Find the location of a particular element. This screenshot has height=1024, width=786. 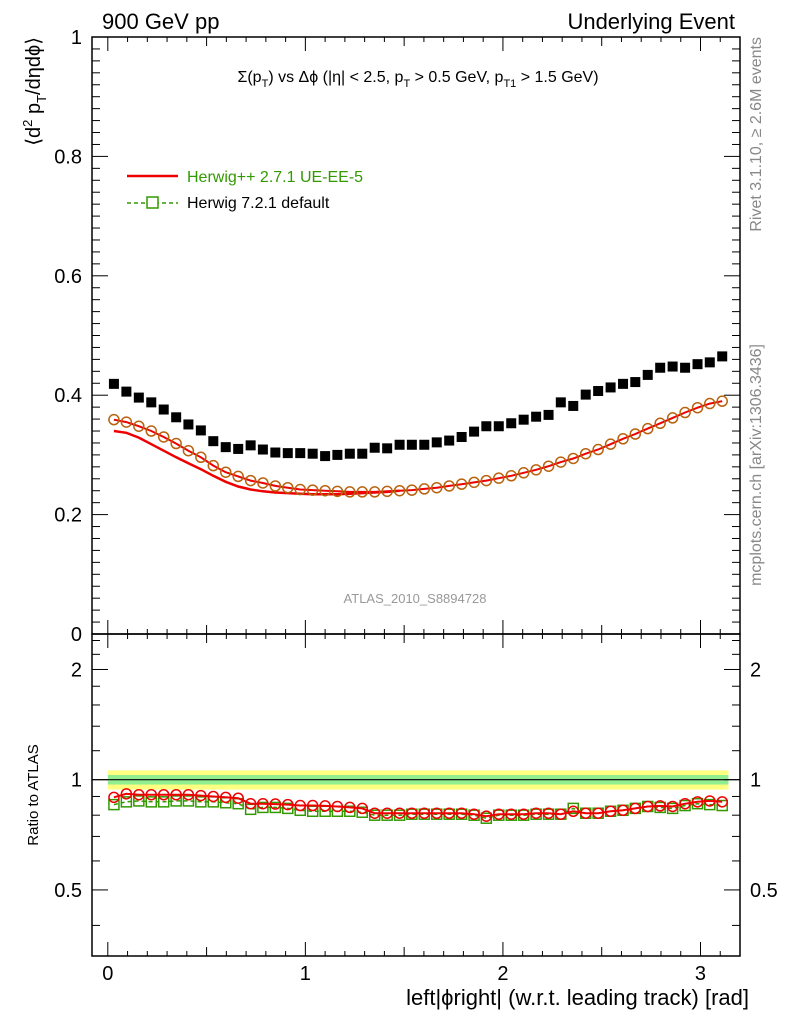

title-part-0: Σ(p is located at coordinates (249, 77).